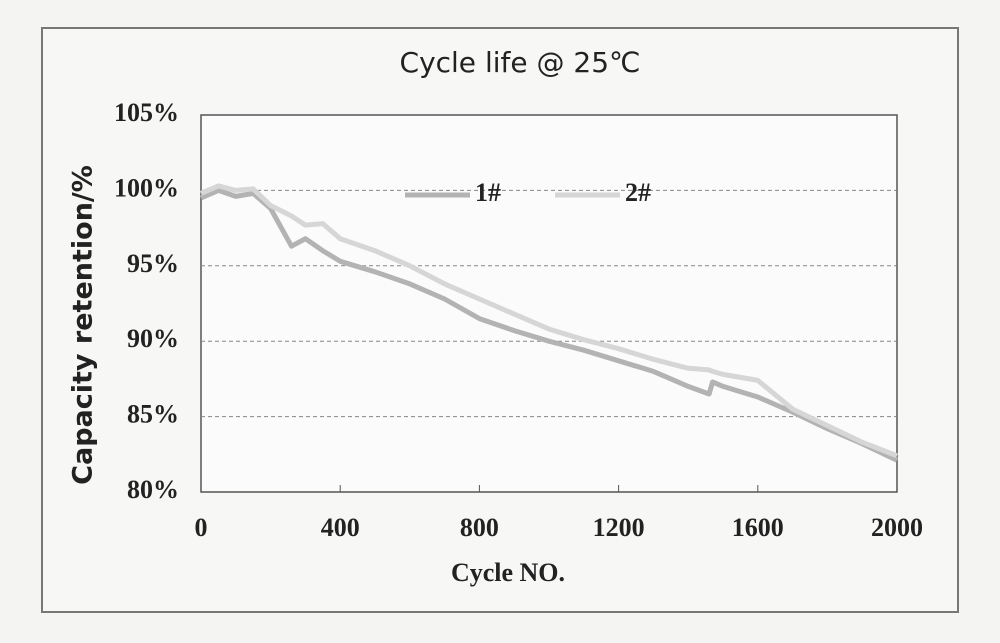  Describe the element at coordinates (520, 62) in the screenshot. I see `chart-title: Cycle life @ 25℃` at that location.